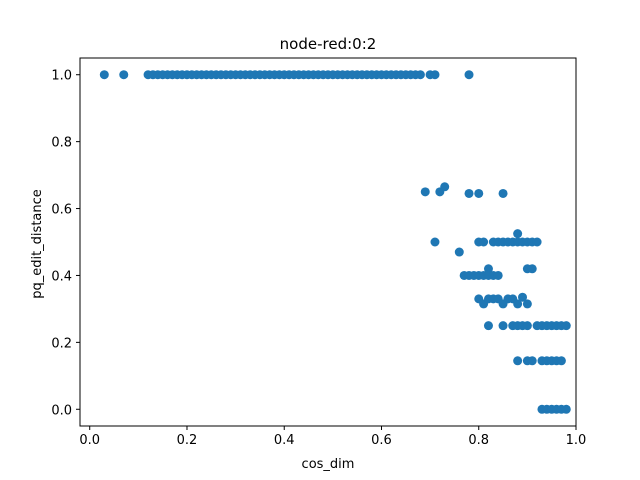  I want to click on y-tick-label: 0.8, so click(61, 143).